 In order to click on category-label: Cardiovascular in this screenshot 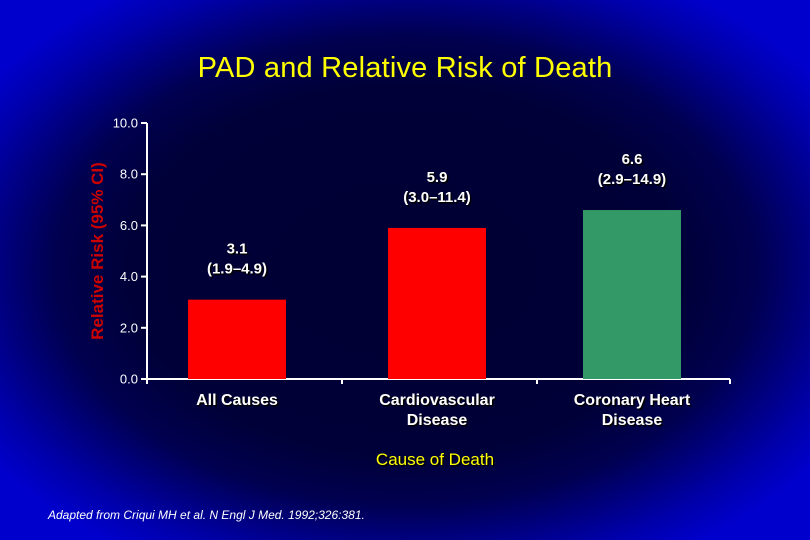, I will do `click(437, 400)`.